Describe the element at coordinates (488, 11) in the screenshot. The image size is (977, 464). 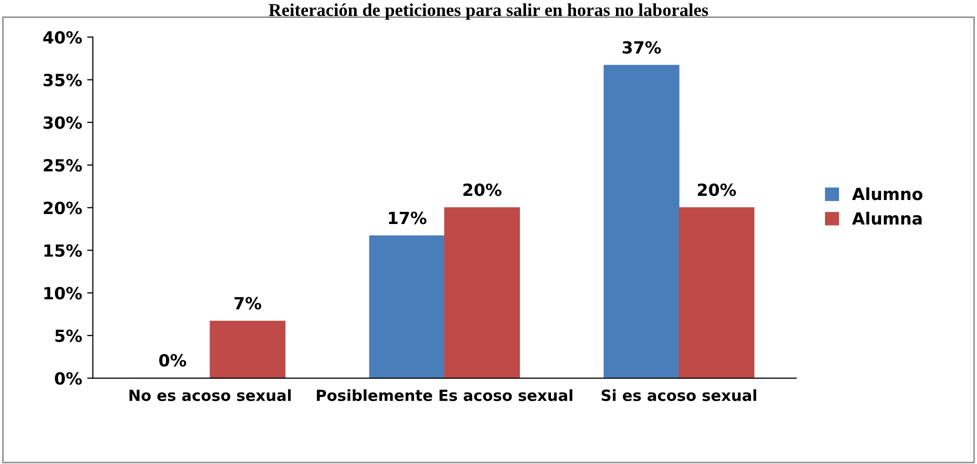
I see `chart-title: Reiteración de peticiones para salir en horas no laborales` at that location.